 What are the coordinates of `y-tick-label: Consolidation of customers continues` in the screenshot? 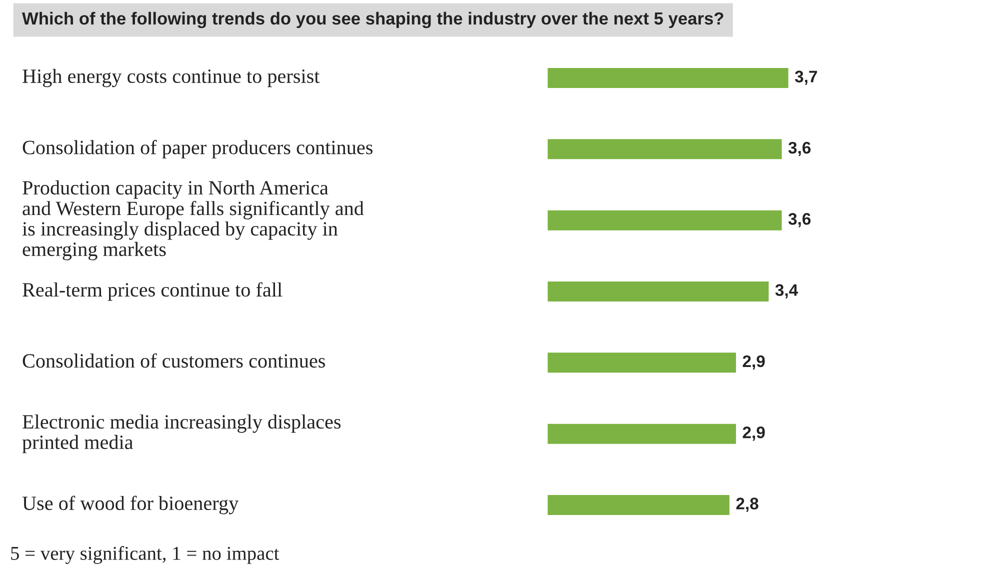 It's located at (173, 360).